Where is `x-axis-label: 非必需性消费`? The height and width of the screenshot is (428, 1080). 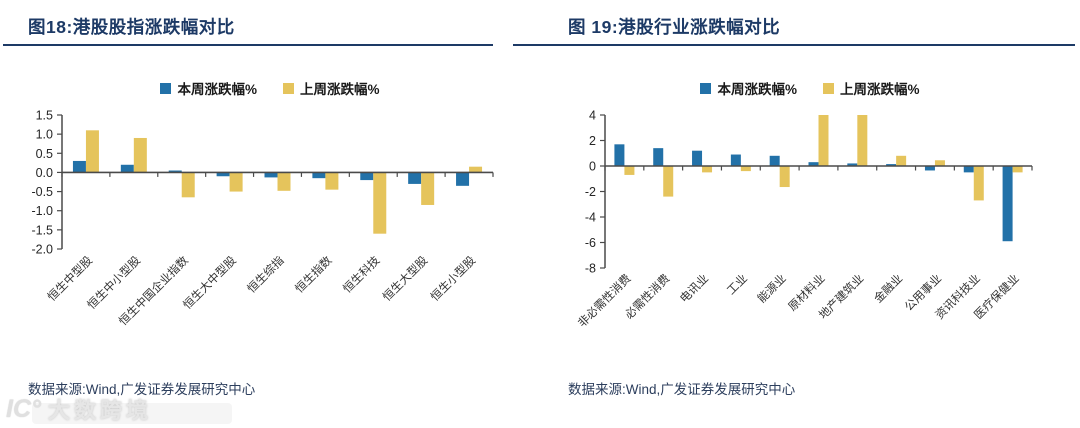
x-axis-label: 非必需性消费 is located at coordinates (604, 300).